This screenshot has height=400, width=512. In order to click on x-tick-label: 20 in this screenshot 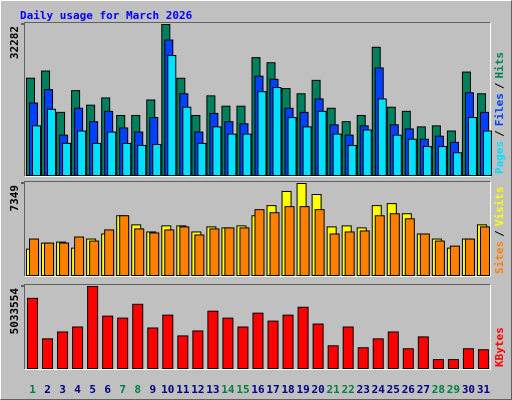, I will do `click(318, 389)`.